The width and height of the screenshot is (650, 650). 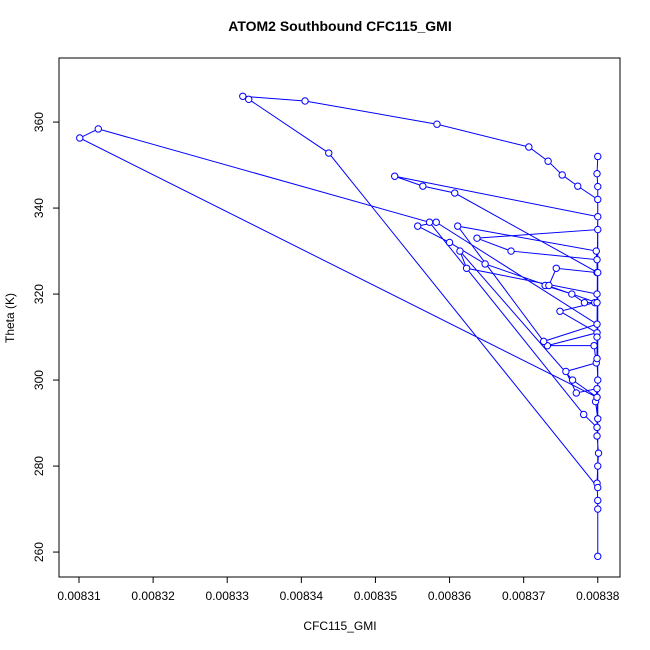 I want to click on x-tick-label: 0.00834, so click(x=302, y=596).